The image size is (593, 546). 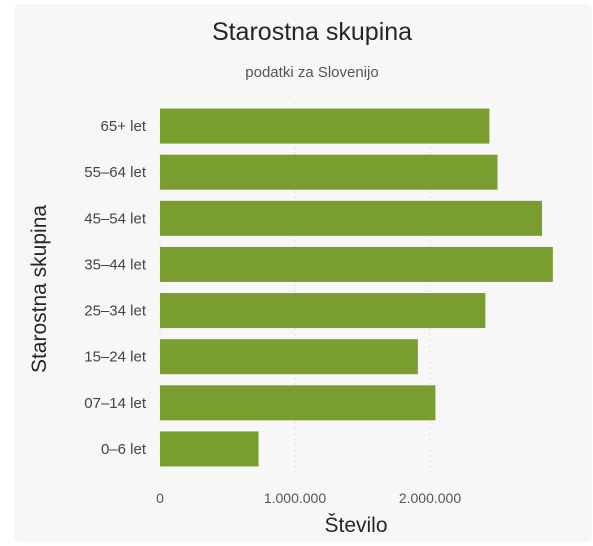 I want to click on chart-subtitle: podatki za Slovenijo, so click(x=311, y=72).